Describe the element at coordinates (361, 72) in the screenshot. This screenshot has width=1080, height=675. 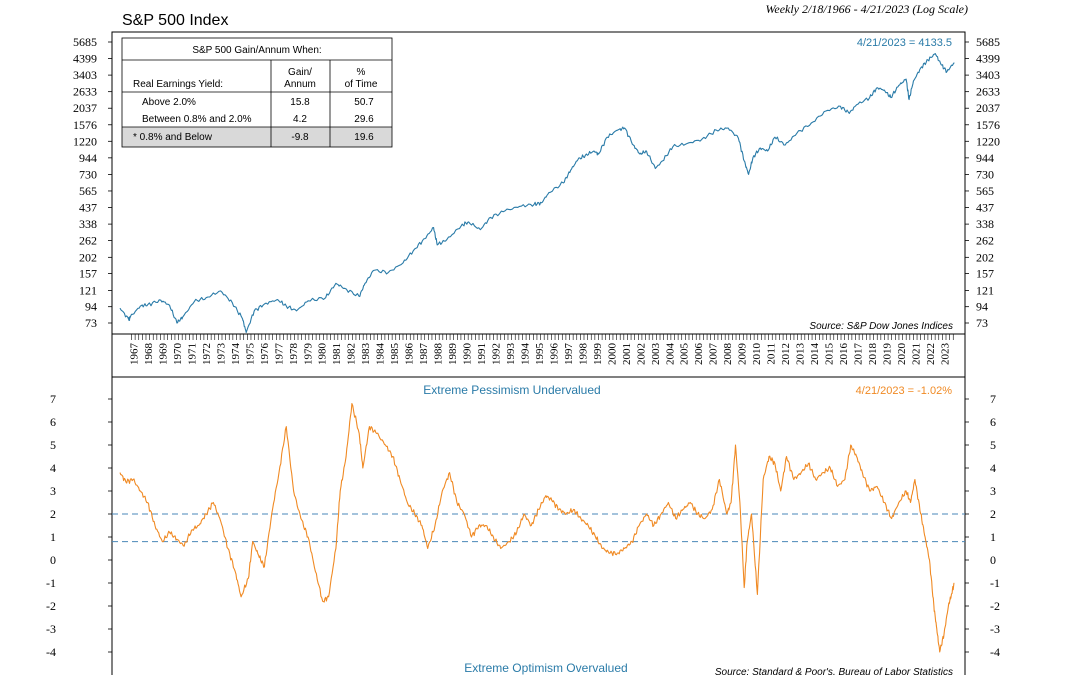
I see `table-col2-header-line1: %` at that location.